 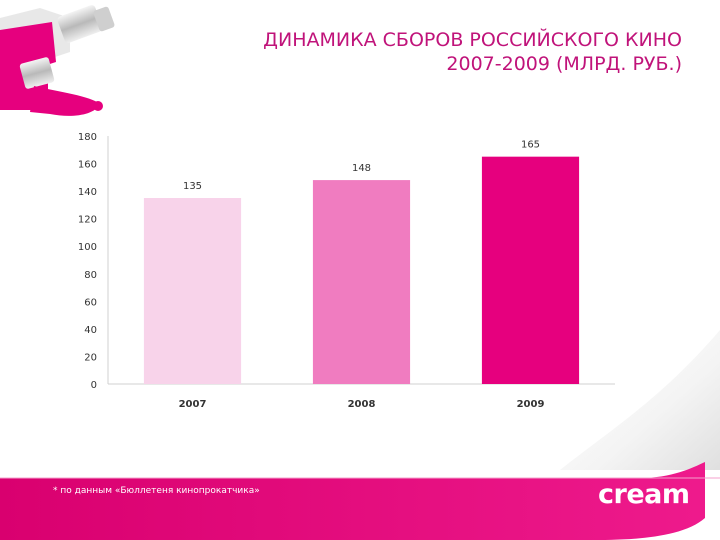 What do you see at coordinates (90, 302) in the screenshot?
I see `y-tick-label: 60` at bounding box center [90, 302].